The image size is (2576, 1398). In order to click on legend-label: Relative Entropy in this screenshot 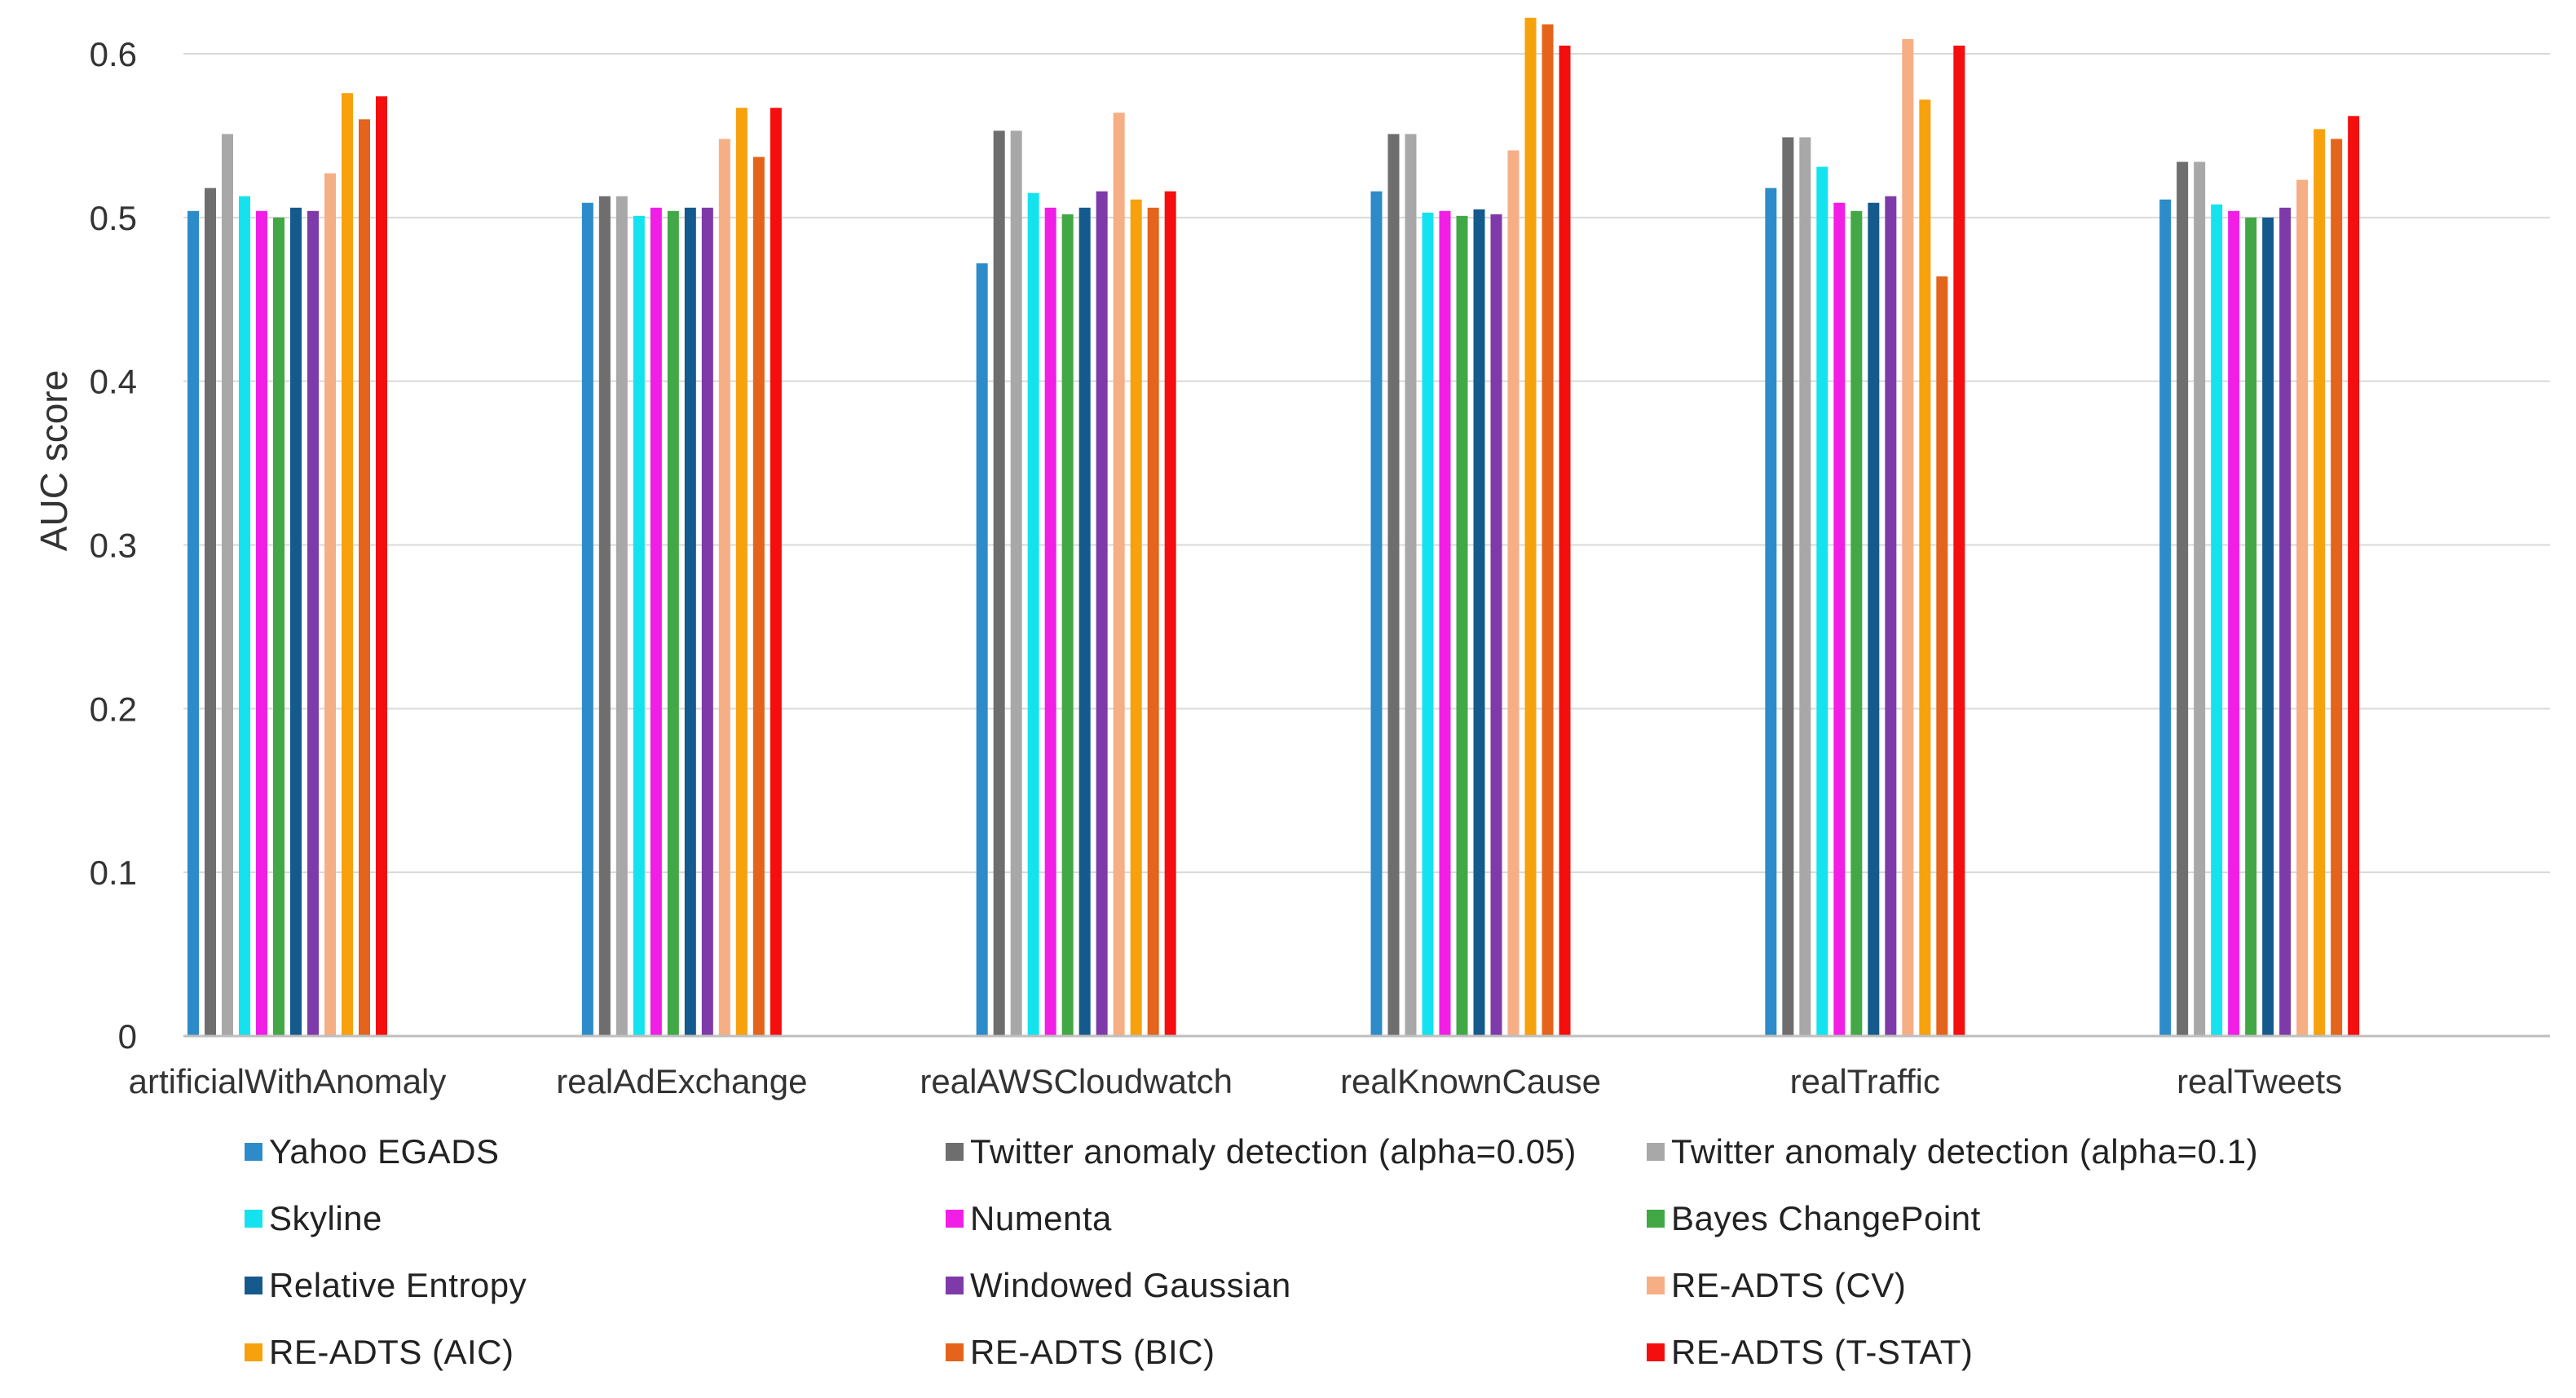, I will do `click(398, 1285)`.